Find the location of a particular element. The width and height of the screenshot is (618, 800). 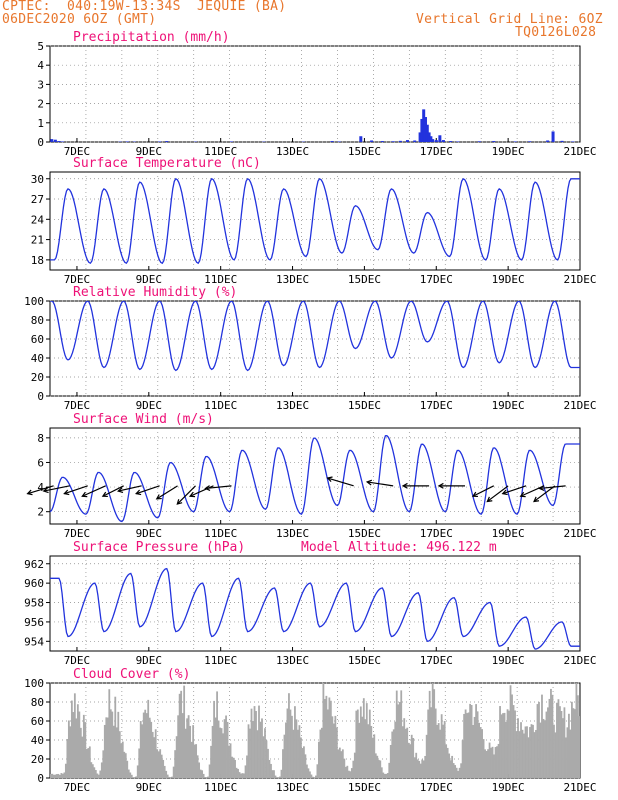

wind-xtick-label: 19DEC is located at coordinates (508, 533).